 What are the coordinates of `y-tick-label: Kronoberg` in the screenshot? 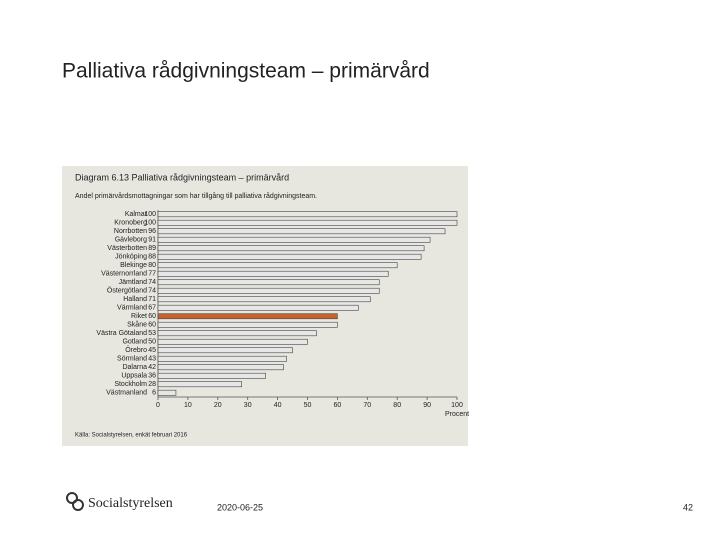 It's located at (130, 223).